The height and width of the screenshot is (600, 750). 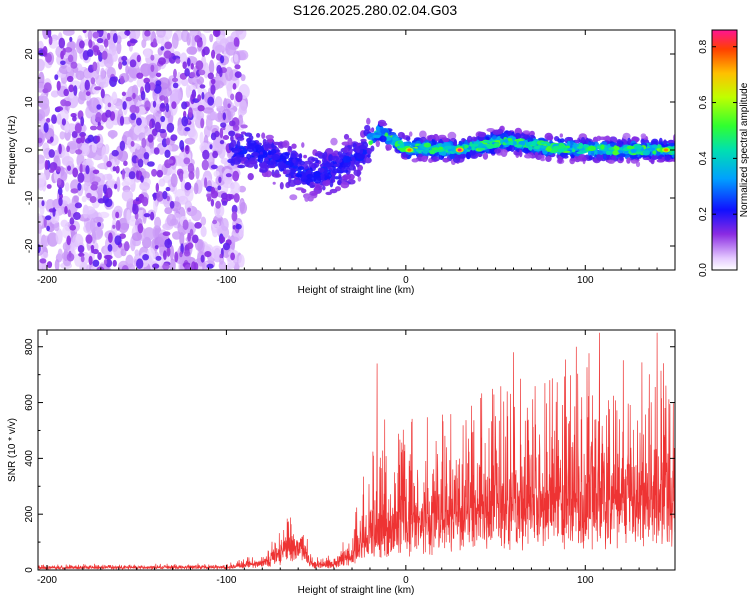 What do you see at coordinates (585, 580) in the screenshot?
I see `snr-x-tick-label: 100` at bounding box center [585, 580].